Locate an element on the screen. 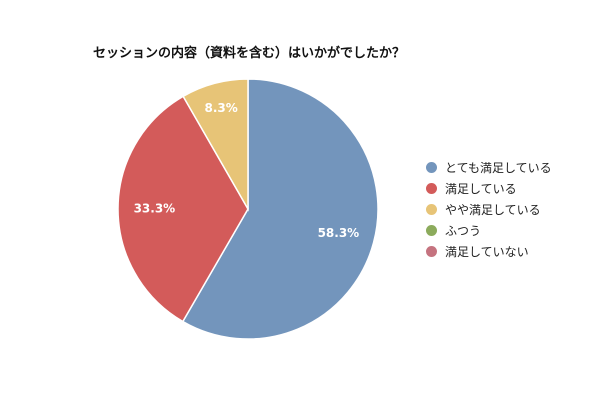  legend: とても満足している 満足しているやや満足している ふつう満足していない is located at coordinates (489, 209).